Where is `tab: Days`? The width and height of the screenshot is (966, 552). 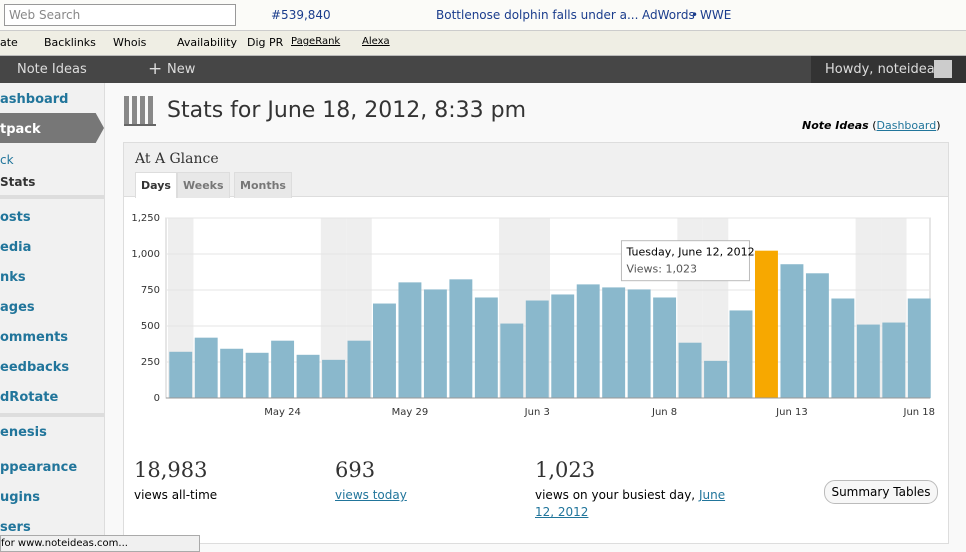 tab: Days is located at coordinates (156, 185).